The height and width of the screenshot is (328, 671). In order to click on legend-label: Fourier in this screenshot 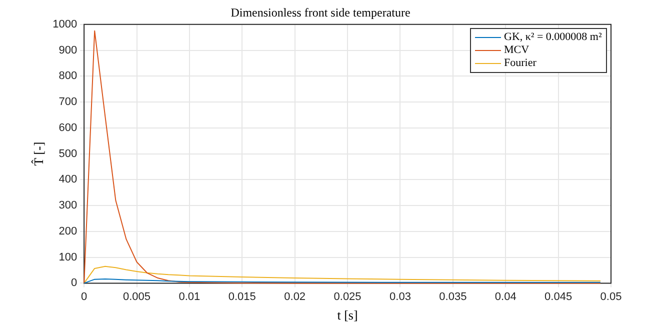, I will do `click(520, 63)`.